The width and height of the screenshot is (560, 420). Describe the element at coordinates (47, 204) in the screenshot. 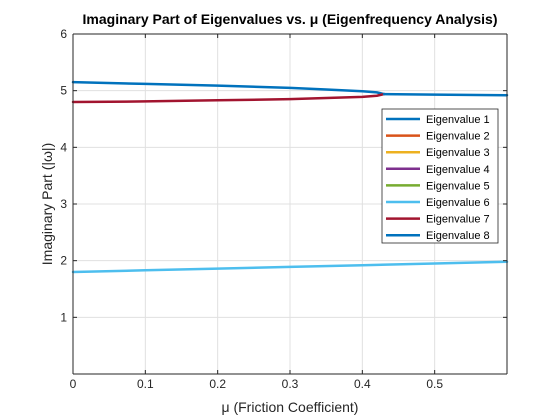

I see `y-axis-label: Imaginary Part (|ω|)` at that location.